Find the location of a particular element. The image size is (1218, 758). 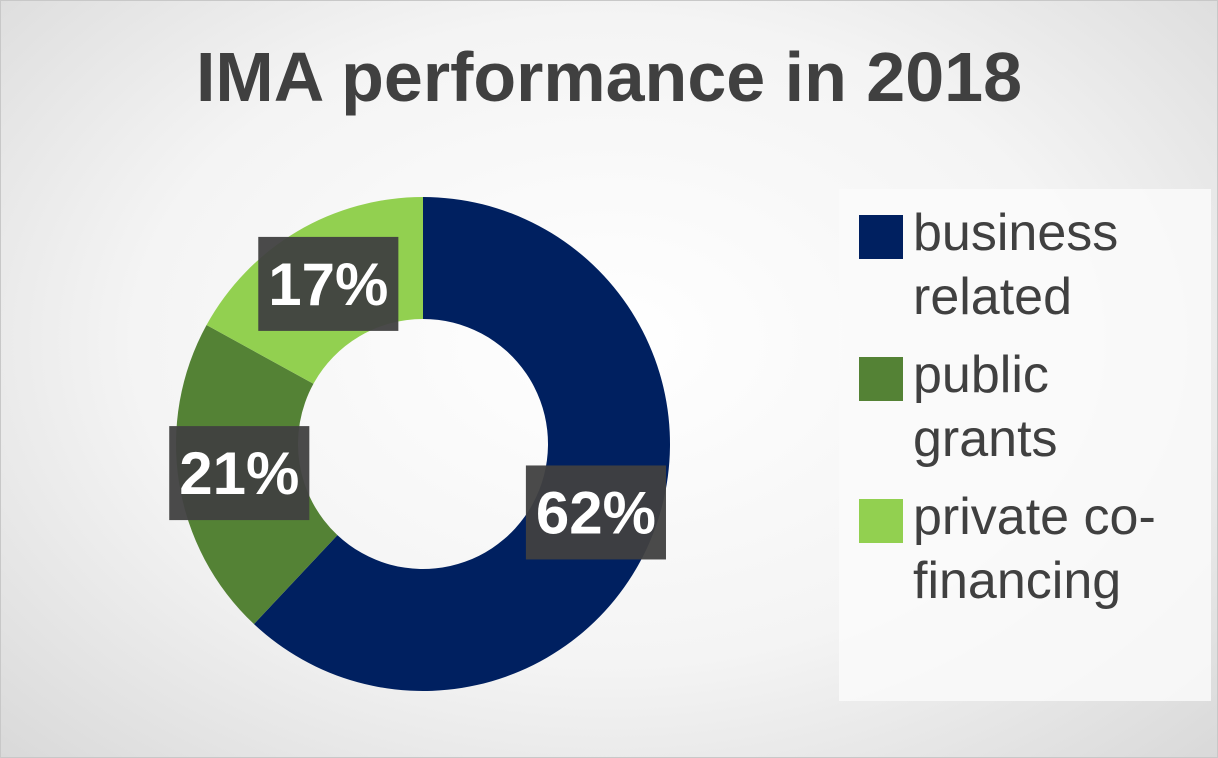

data-label: 17% is located at coordinates (328, 284).